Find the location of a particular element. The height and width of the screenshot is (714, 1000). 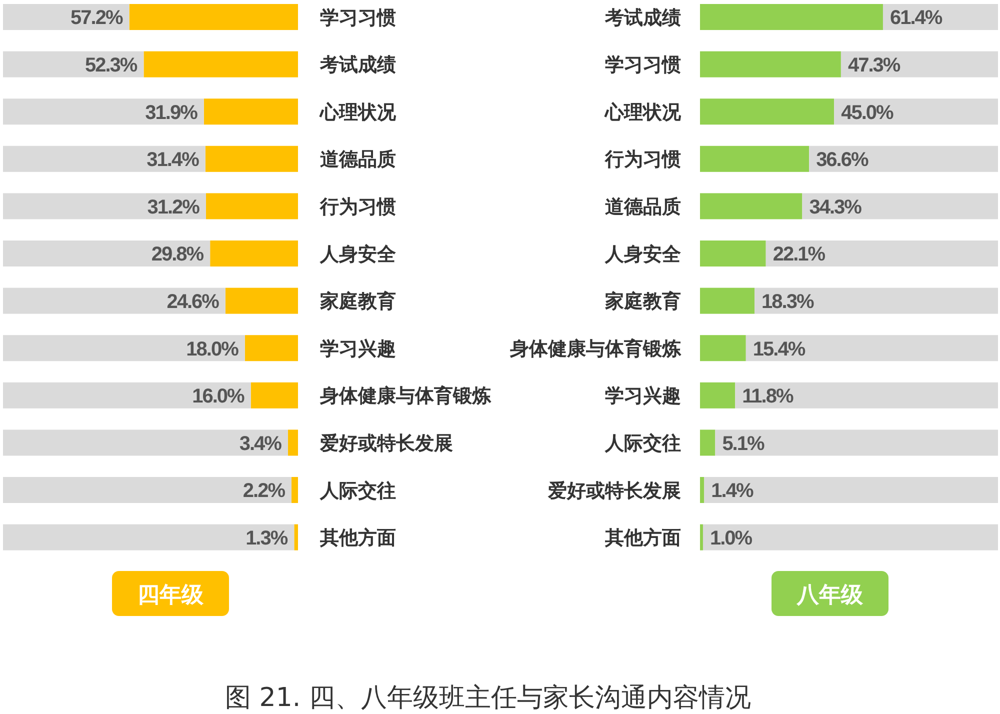

data-label: 47.3% is located at coordinates (874, 65).